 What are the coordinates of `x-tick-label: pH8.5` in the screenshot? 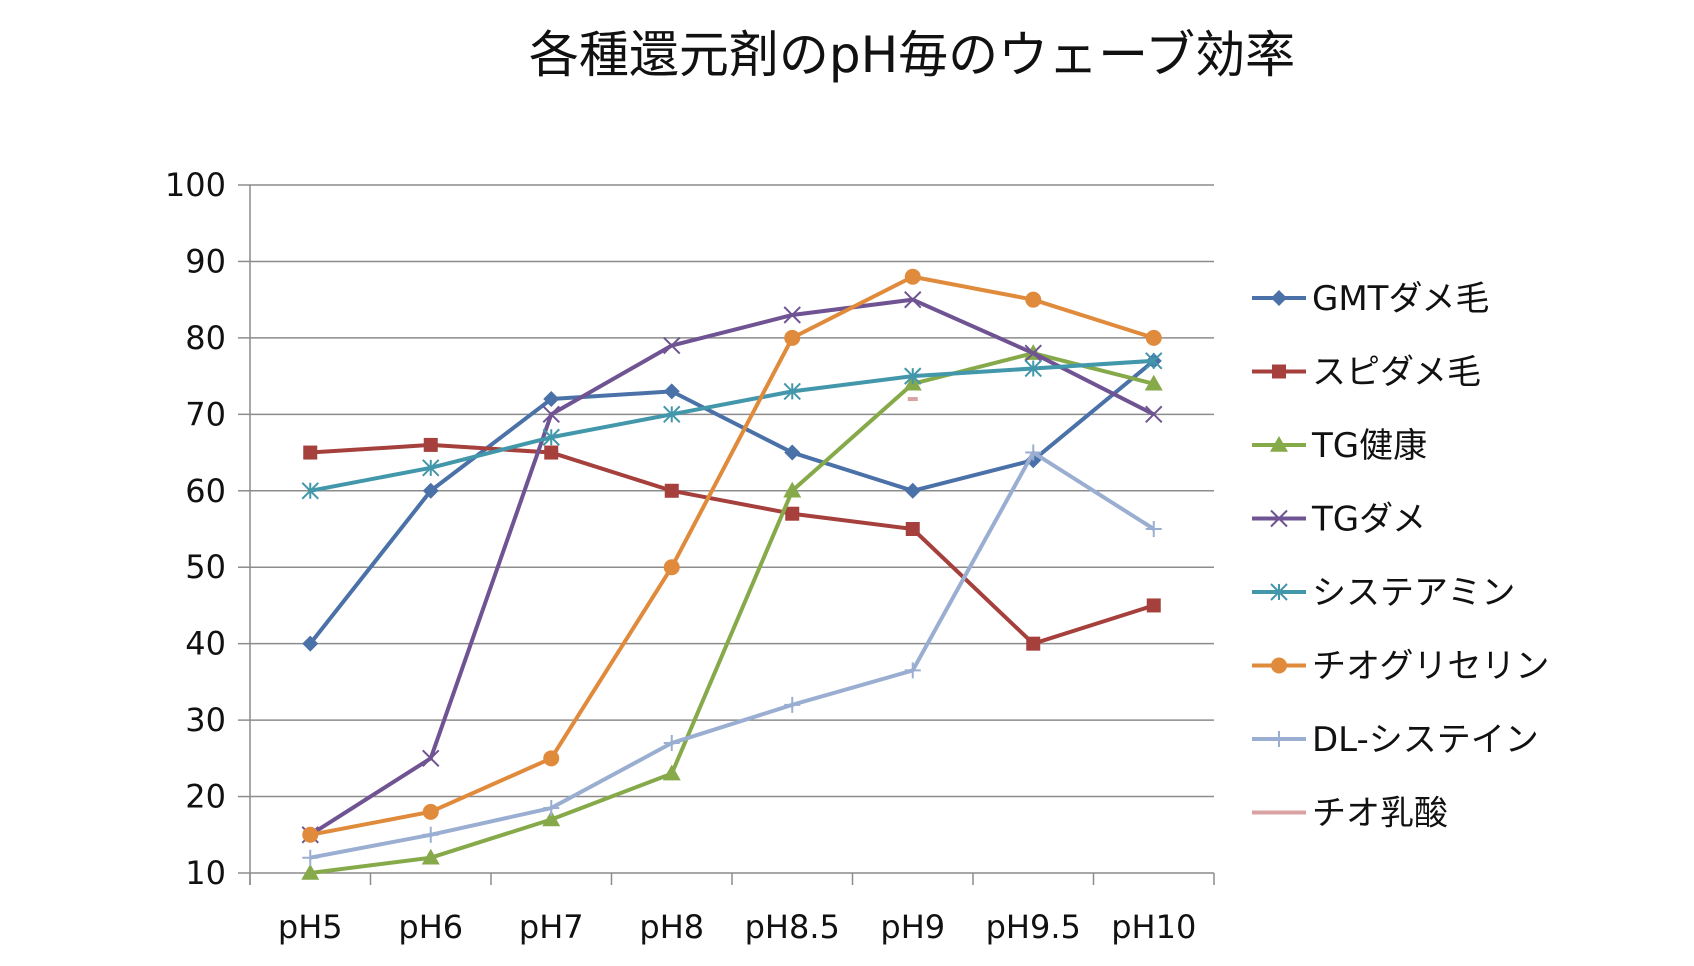 It's located at (792, 927).